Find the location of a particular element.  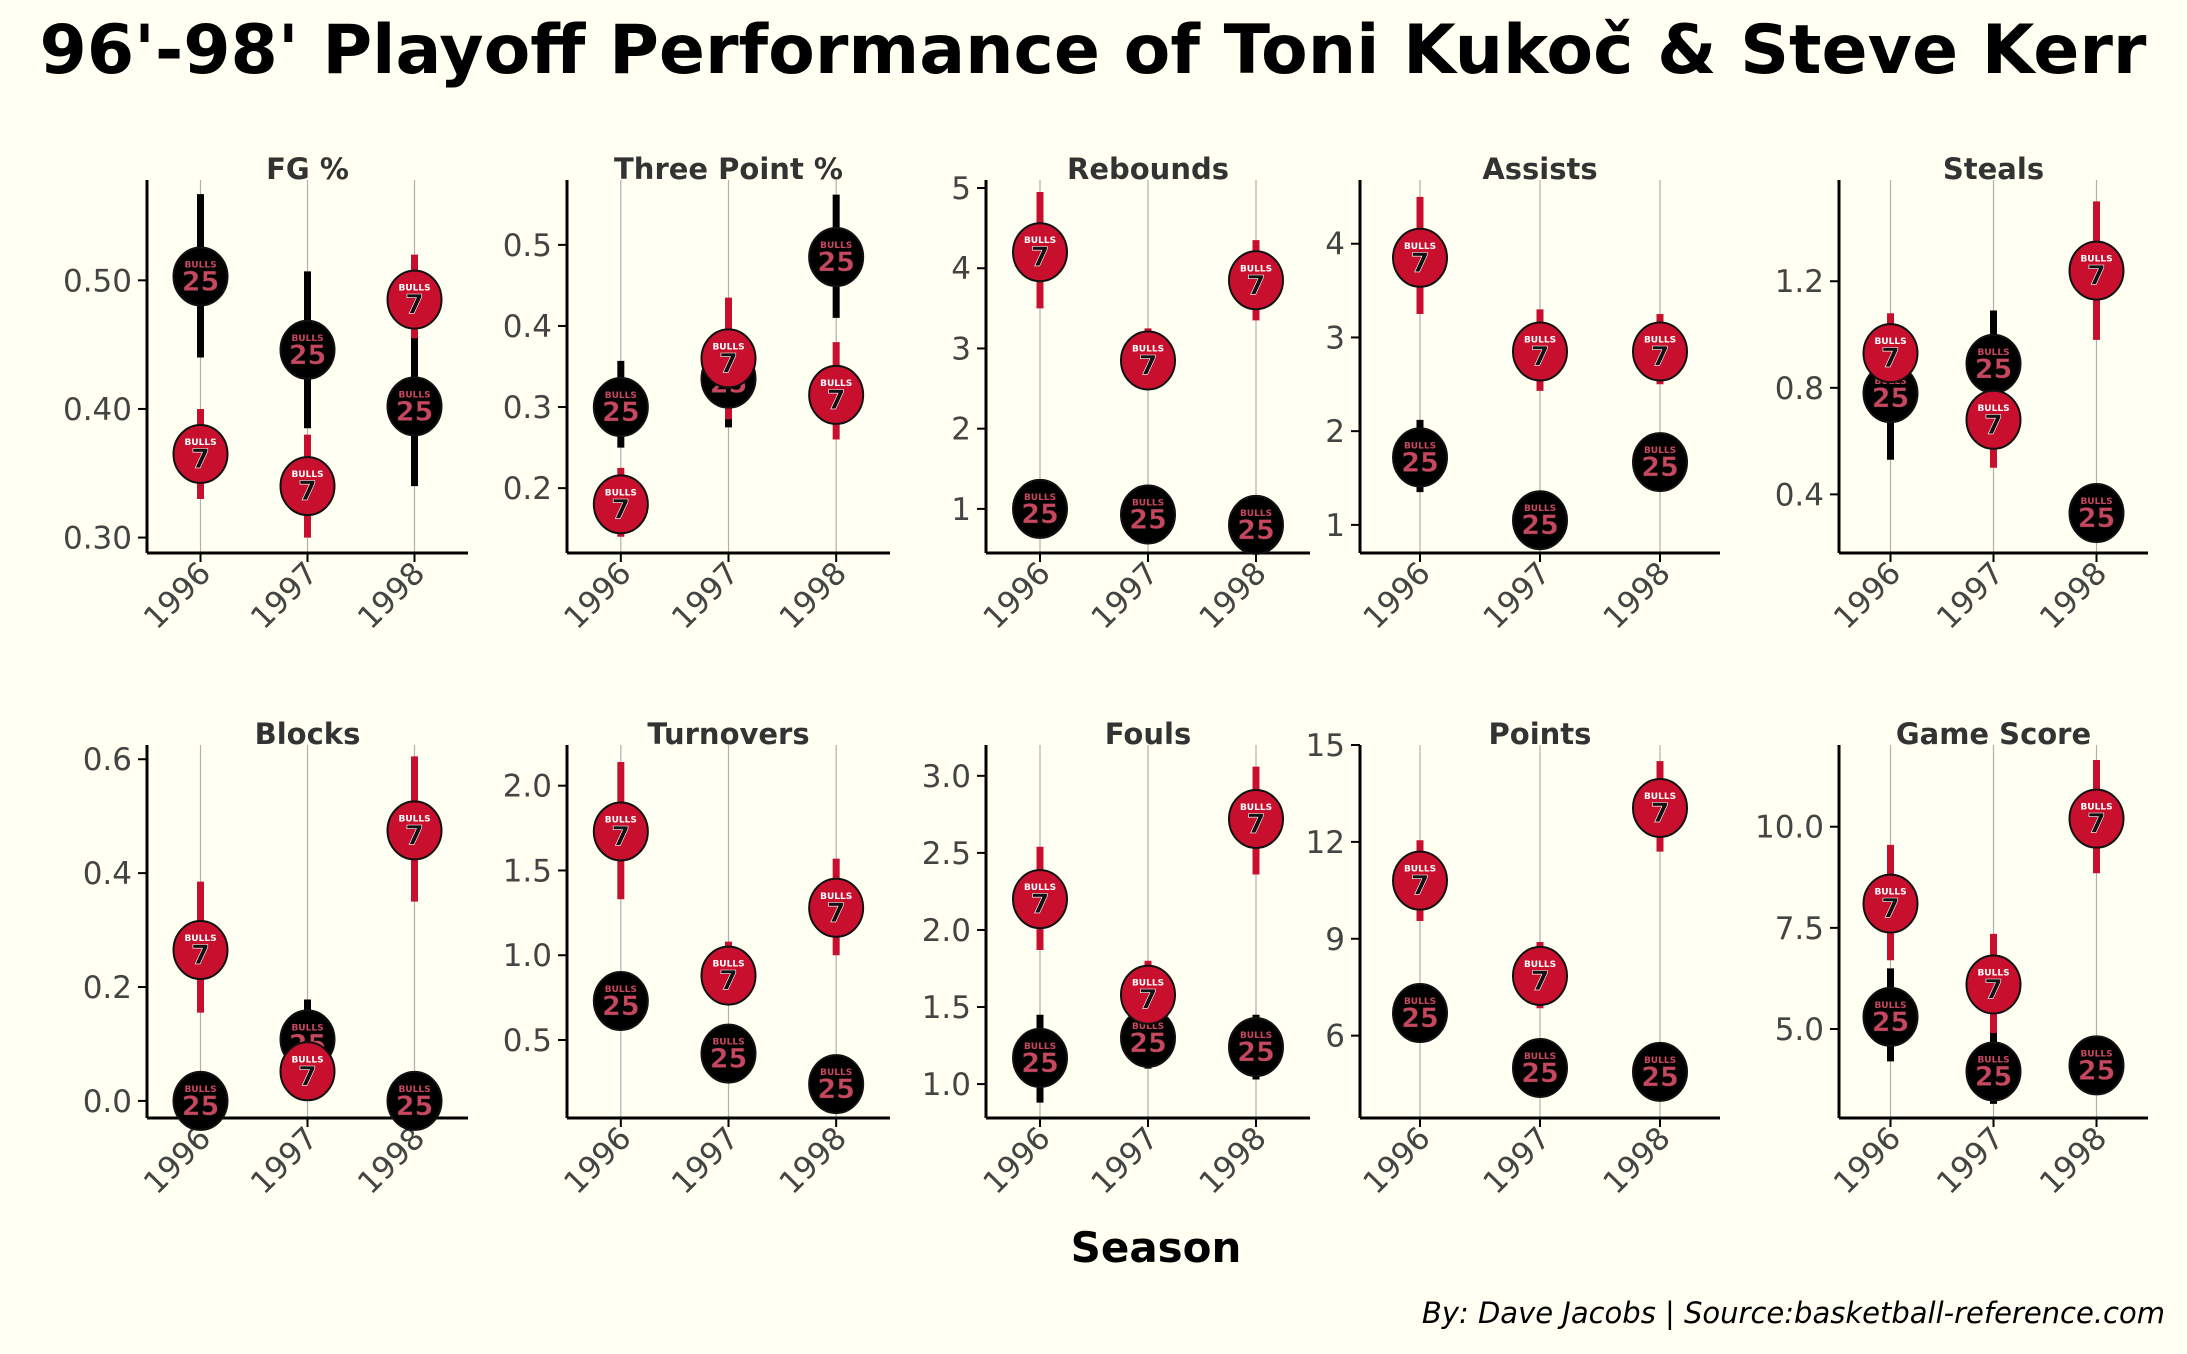

y-tick-label: 7.5 is located at coordinates (1799, 929).